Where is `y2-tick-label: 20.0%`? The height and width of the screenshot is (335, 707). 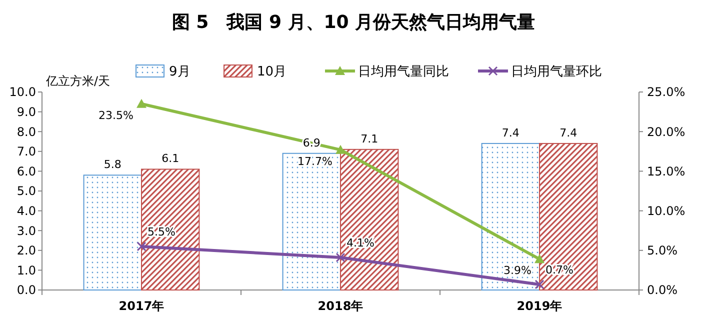 y2-tick-label: 20.0% is located at coordinates (666, 131).